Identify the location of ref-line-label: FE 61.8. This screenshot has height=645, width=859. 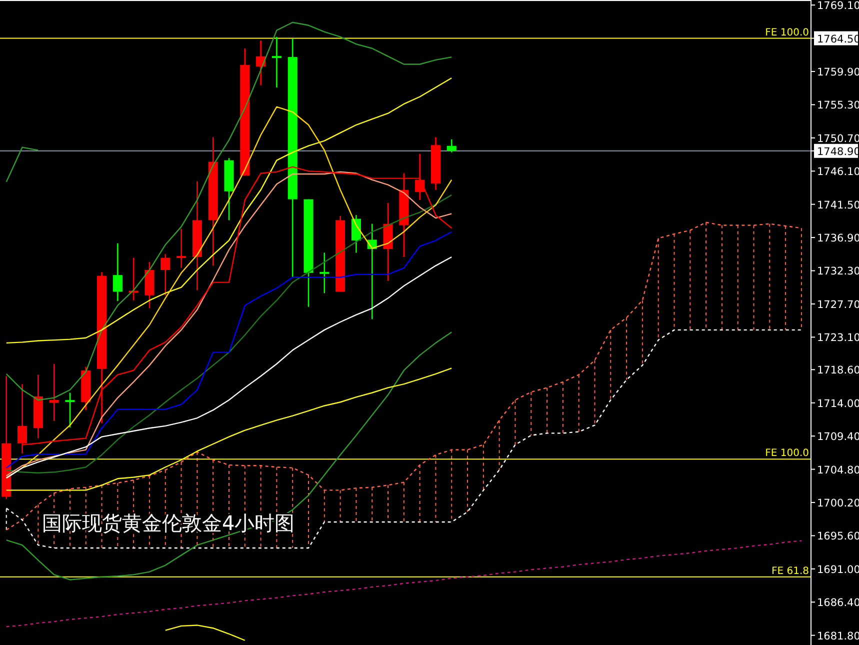
(790, 571).